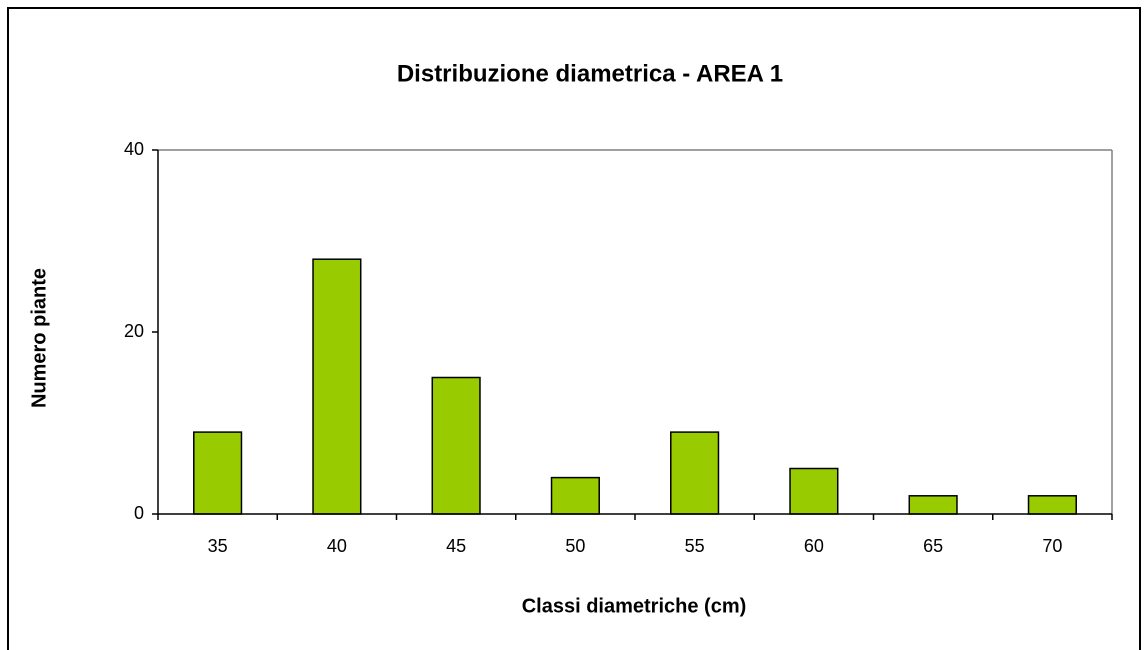 This screenshot has width=1147, height=650. I want to click on y-tick-label: 40, so click(134, 149).